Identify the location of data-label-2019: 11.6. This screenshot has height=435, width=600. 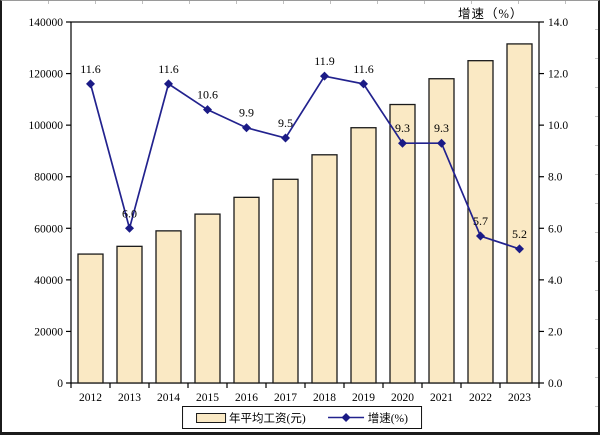
(363, 69).